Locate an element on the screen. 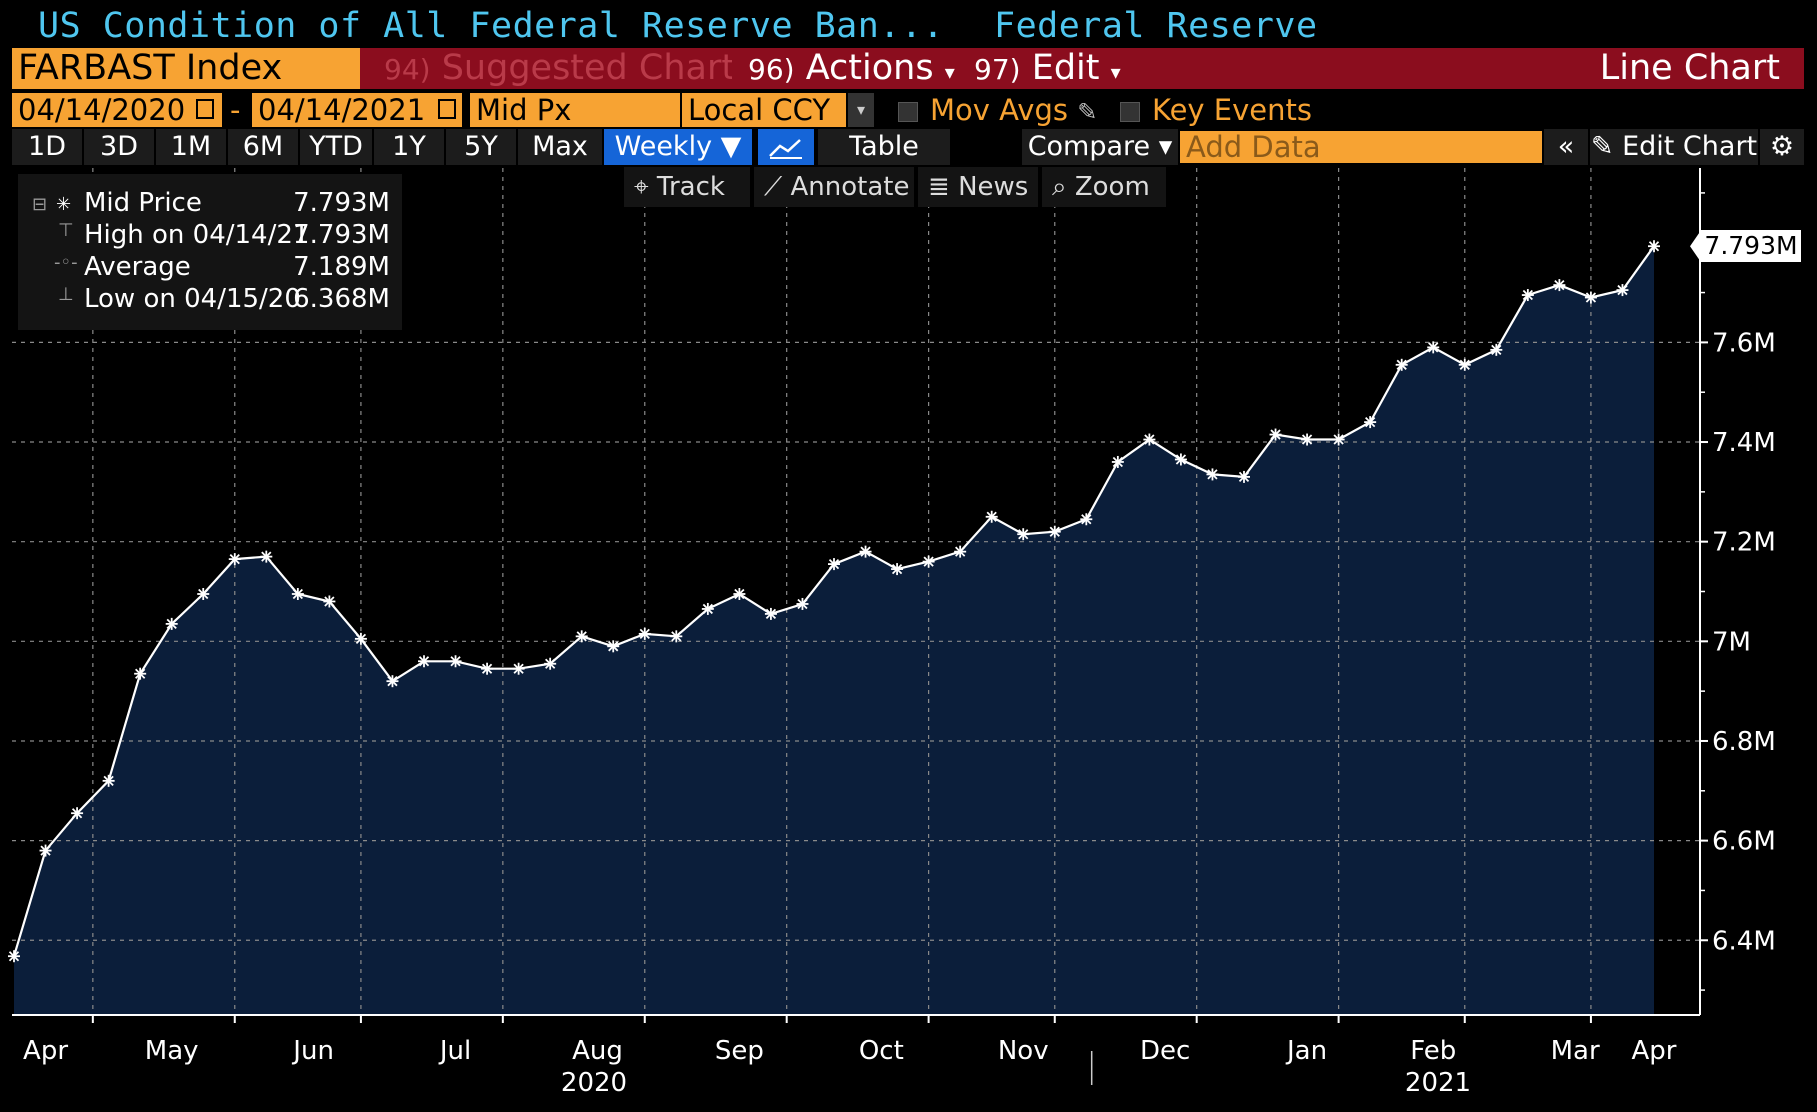  mov-avgs-checkbox is located at coordinates (908, 112).